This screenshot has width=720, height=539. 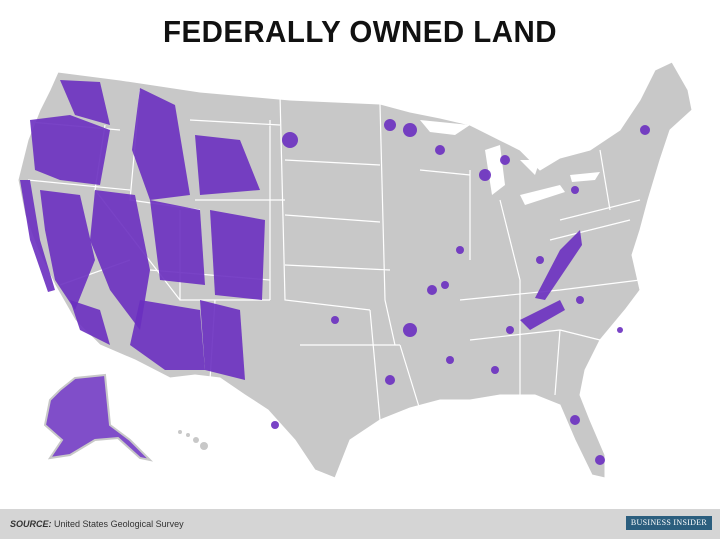 What do you see at coordinates (669, 523) in the screenshot?
I see `business-insider-logo: BUSINESS INSIDER` at bounding box center [669, 523].